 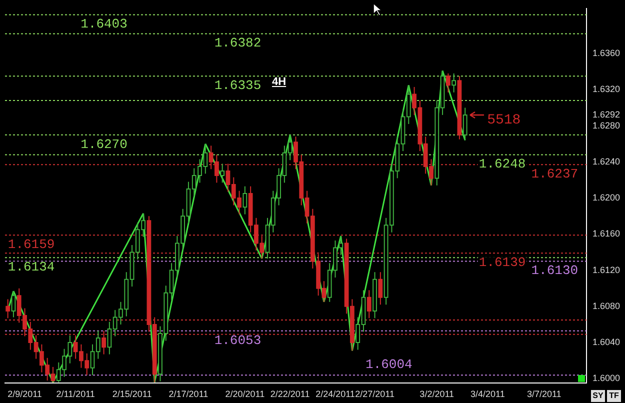 I want to click on ref-line-label: 1.6053, so click(x=238, y=340).